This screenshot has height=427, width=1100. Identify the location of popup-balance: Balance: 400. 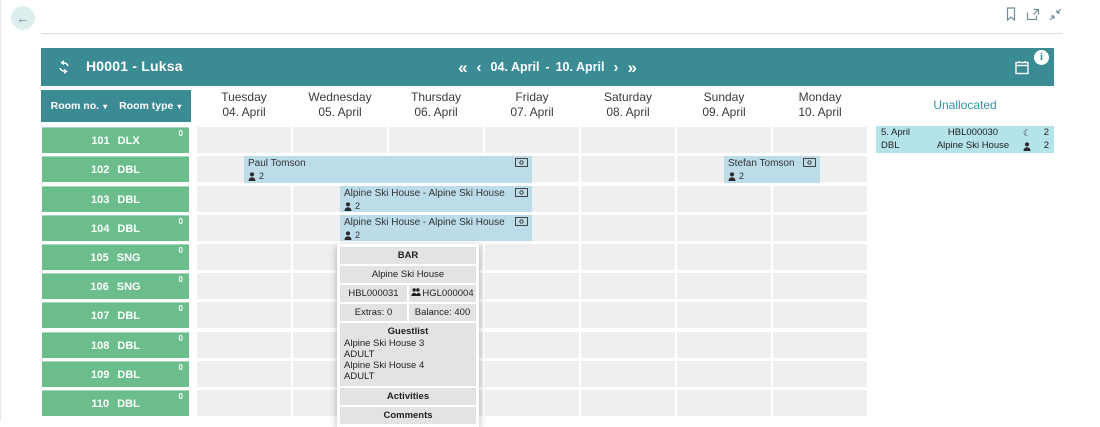
(442, 312).